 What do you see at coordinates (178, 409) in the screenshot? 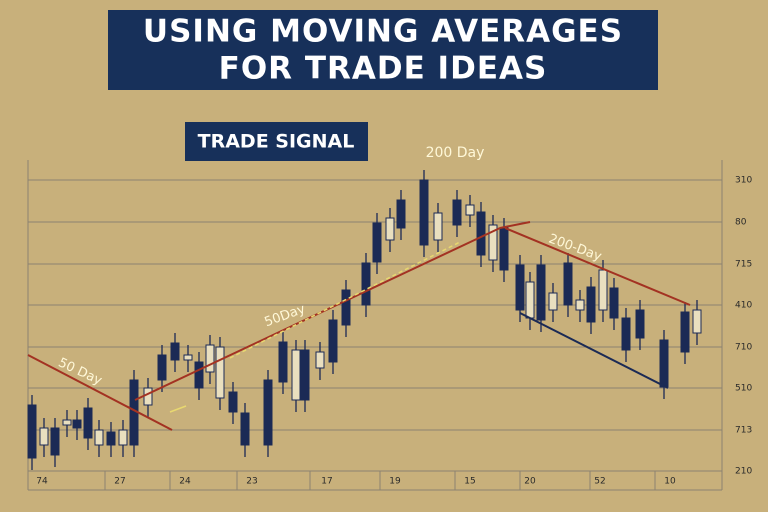
I see `signal-arrow` at bounding box center [178, 409].